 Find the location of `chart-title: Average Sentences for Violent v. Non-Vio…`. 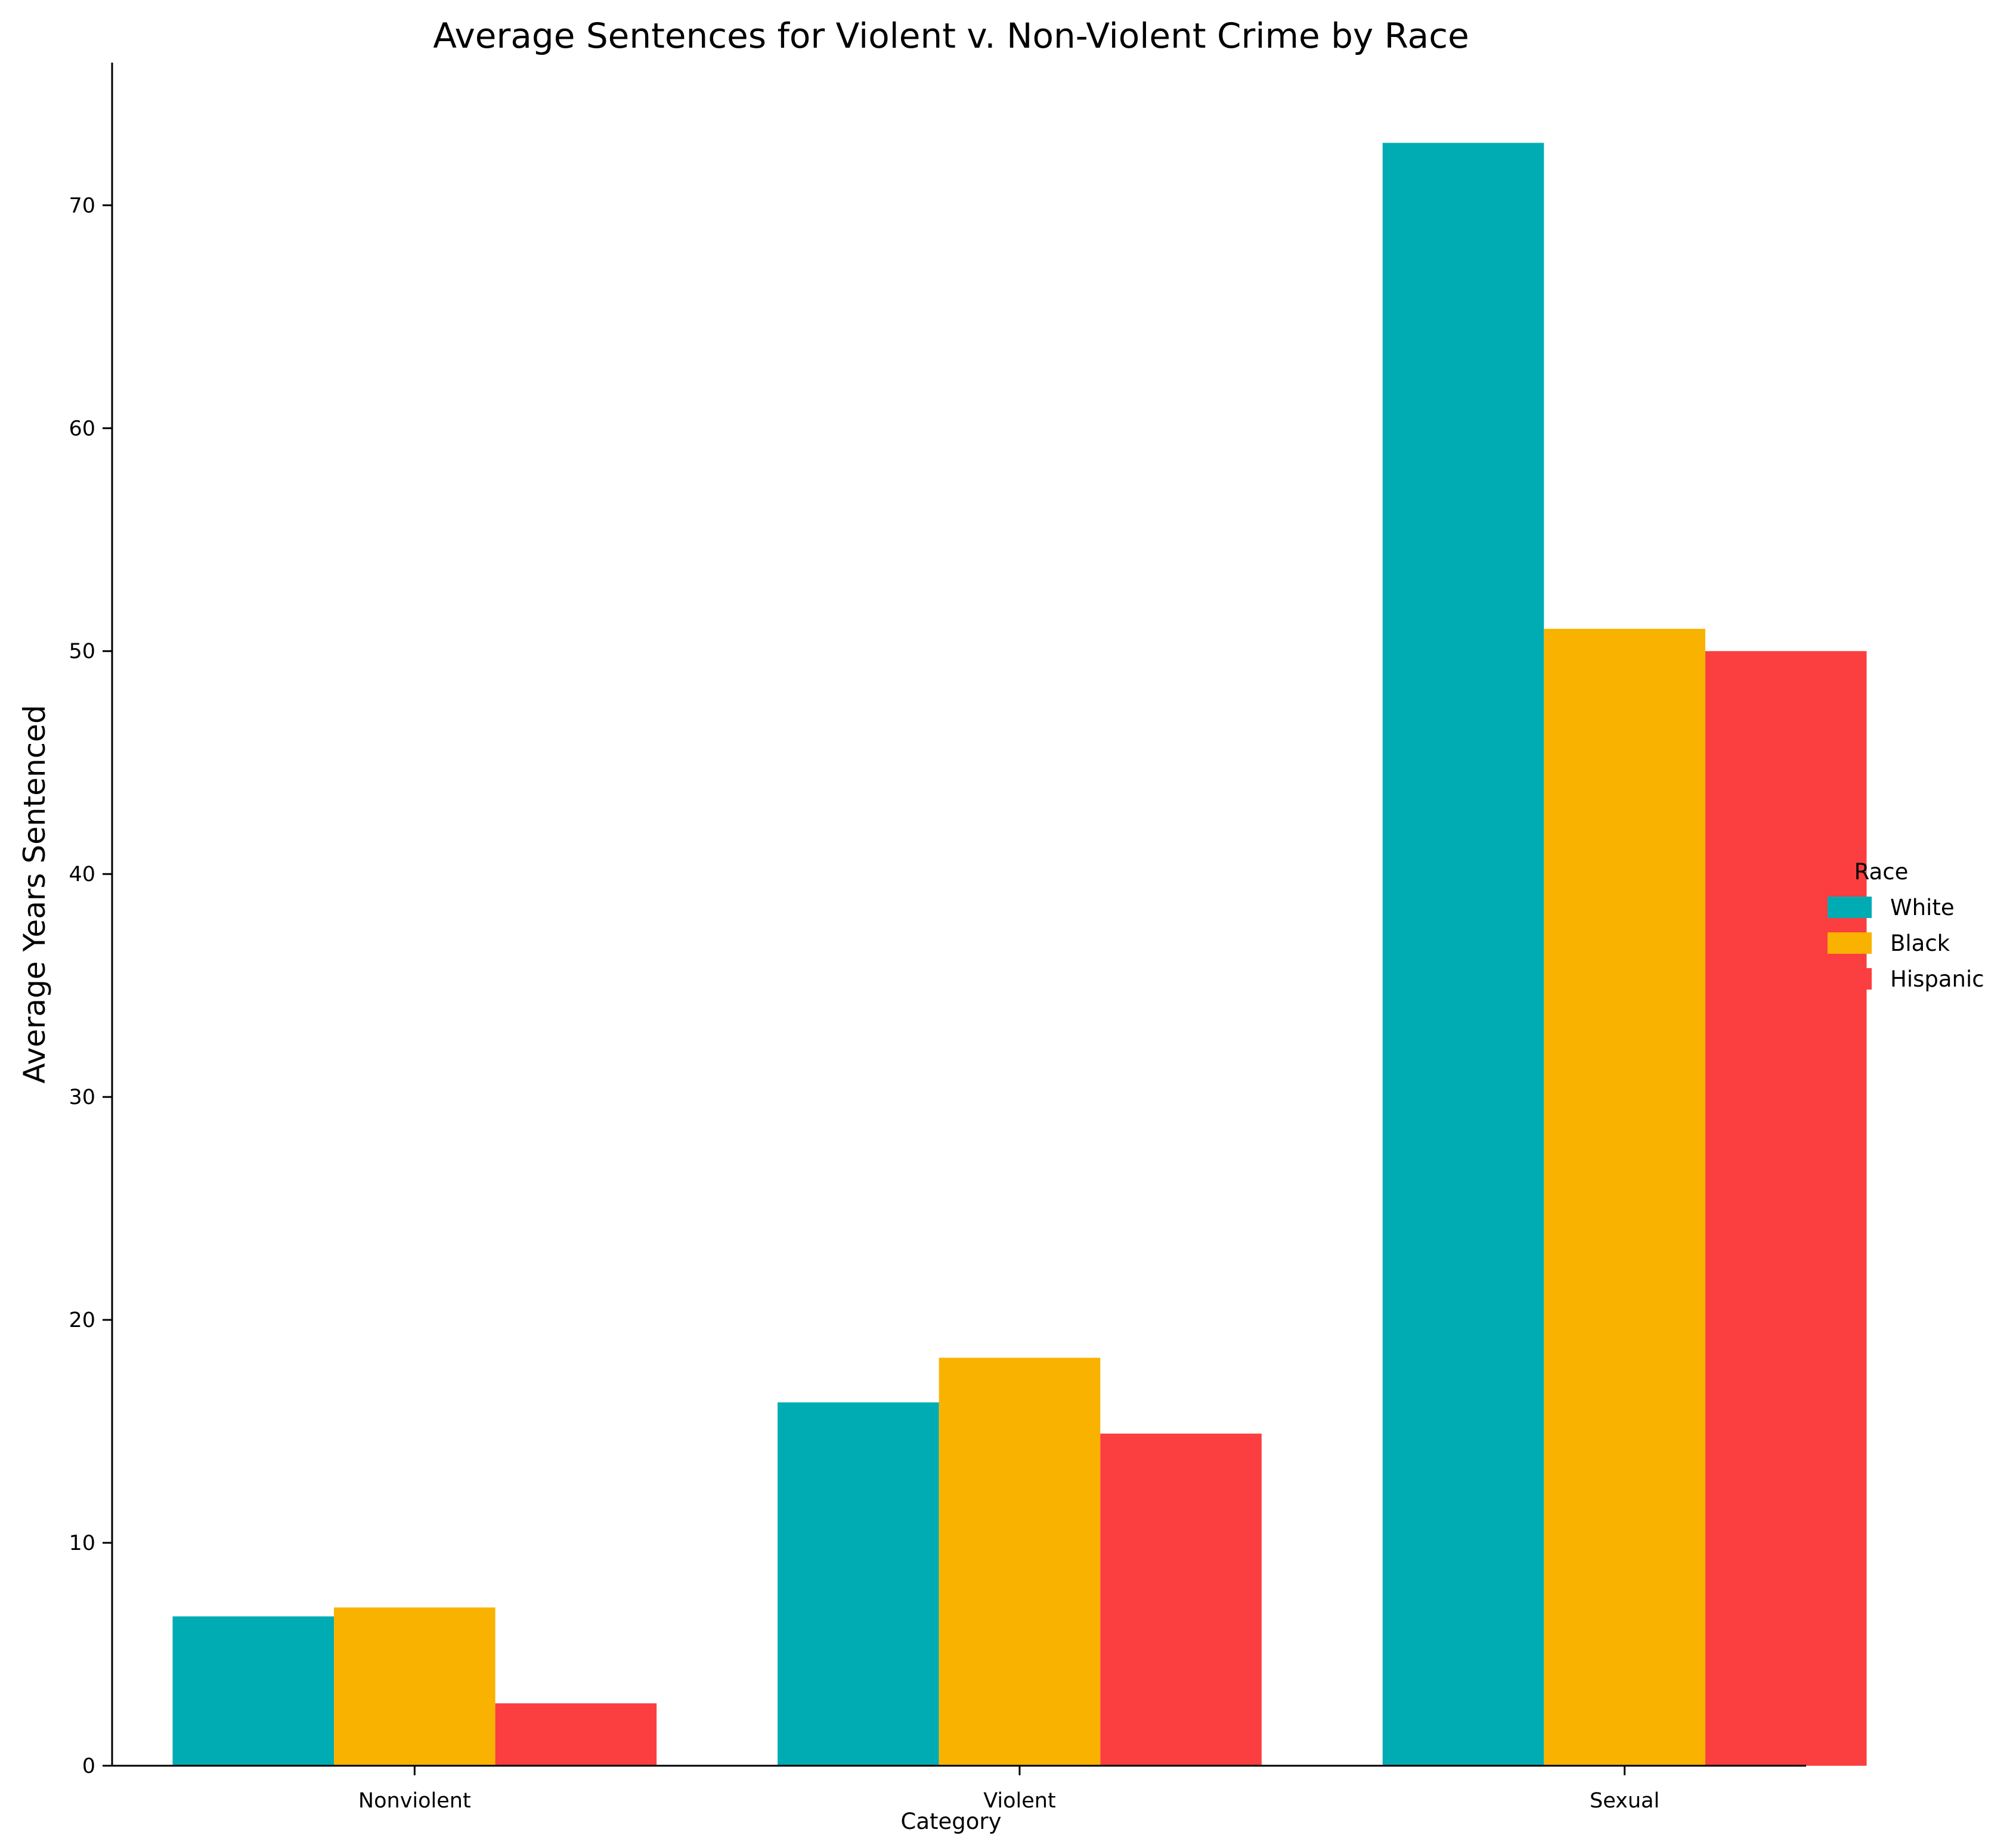

chart-title: Average Sentences for Violent v. Non-Vio… is located at coordinates (951, 35).